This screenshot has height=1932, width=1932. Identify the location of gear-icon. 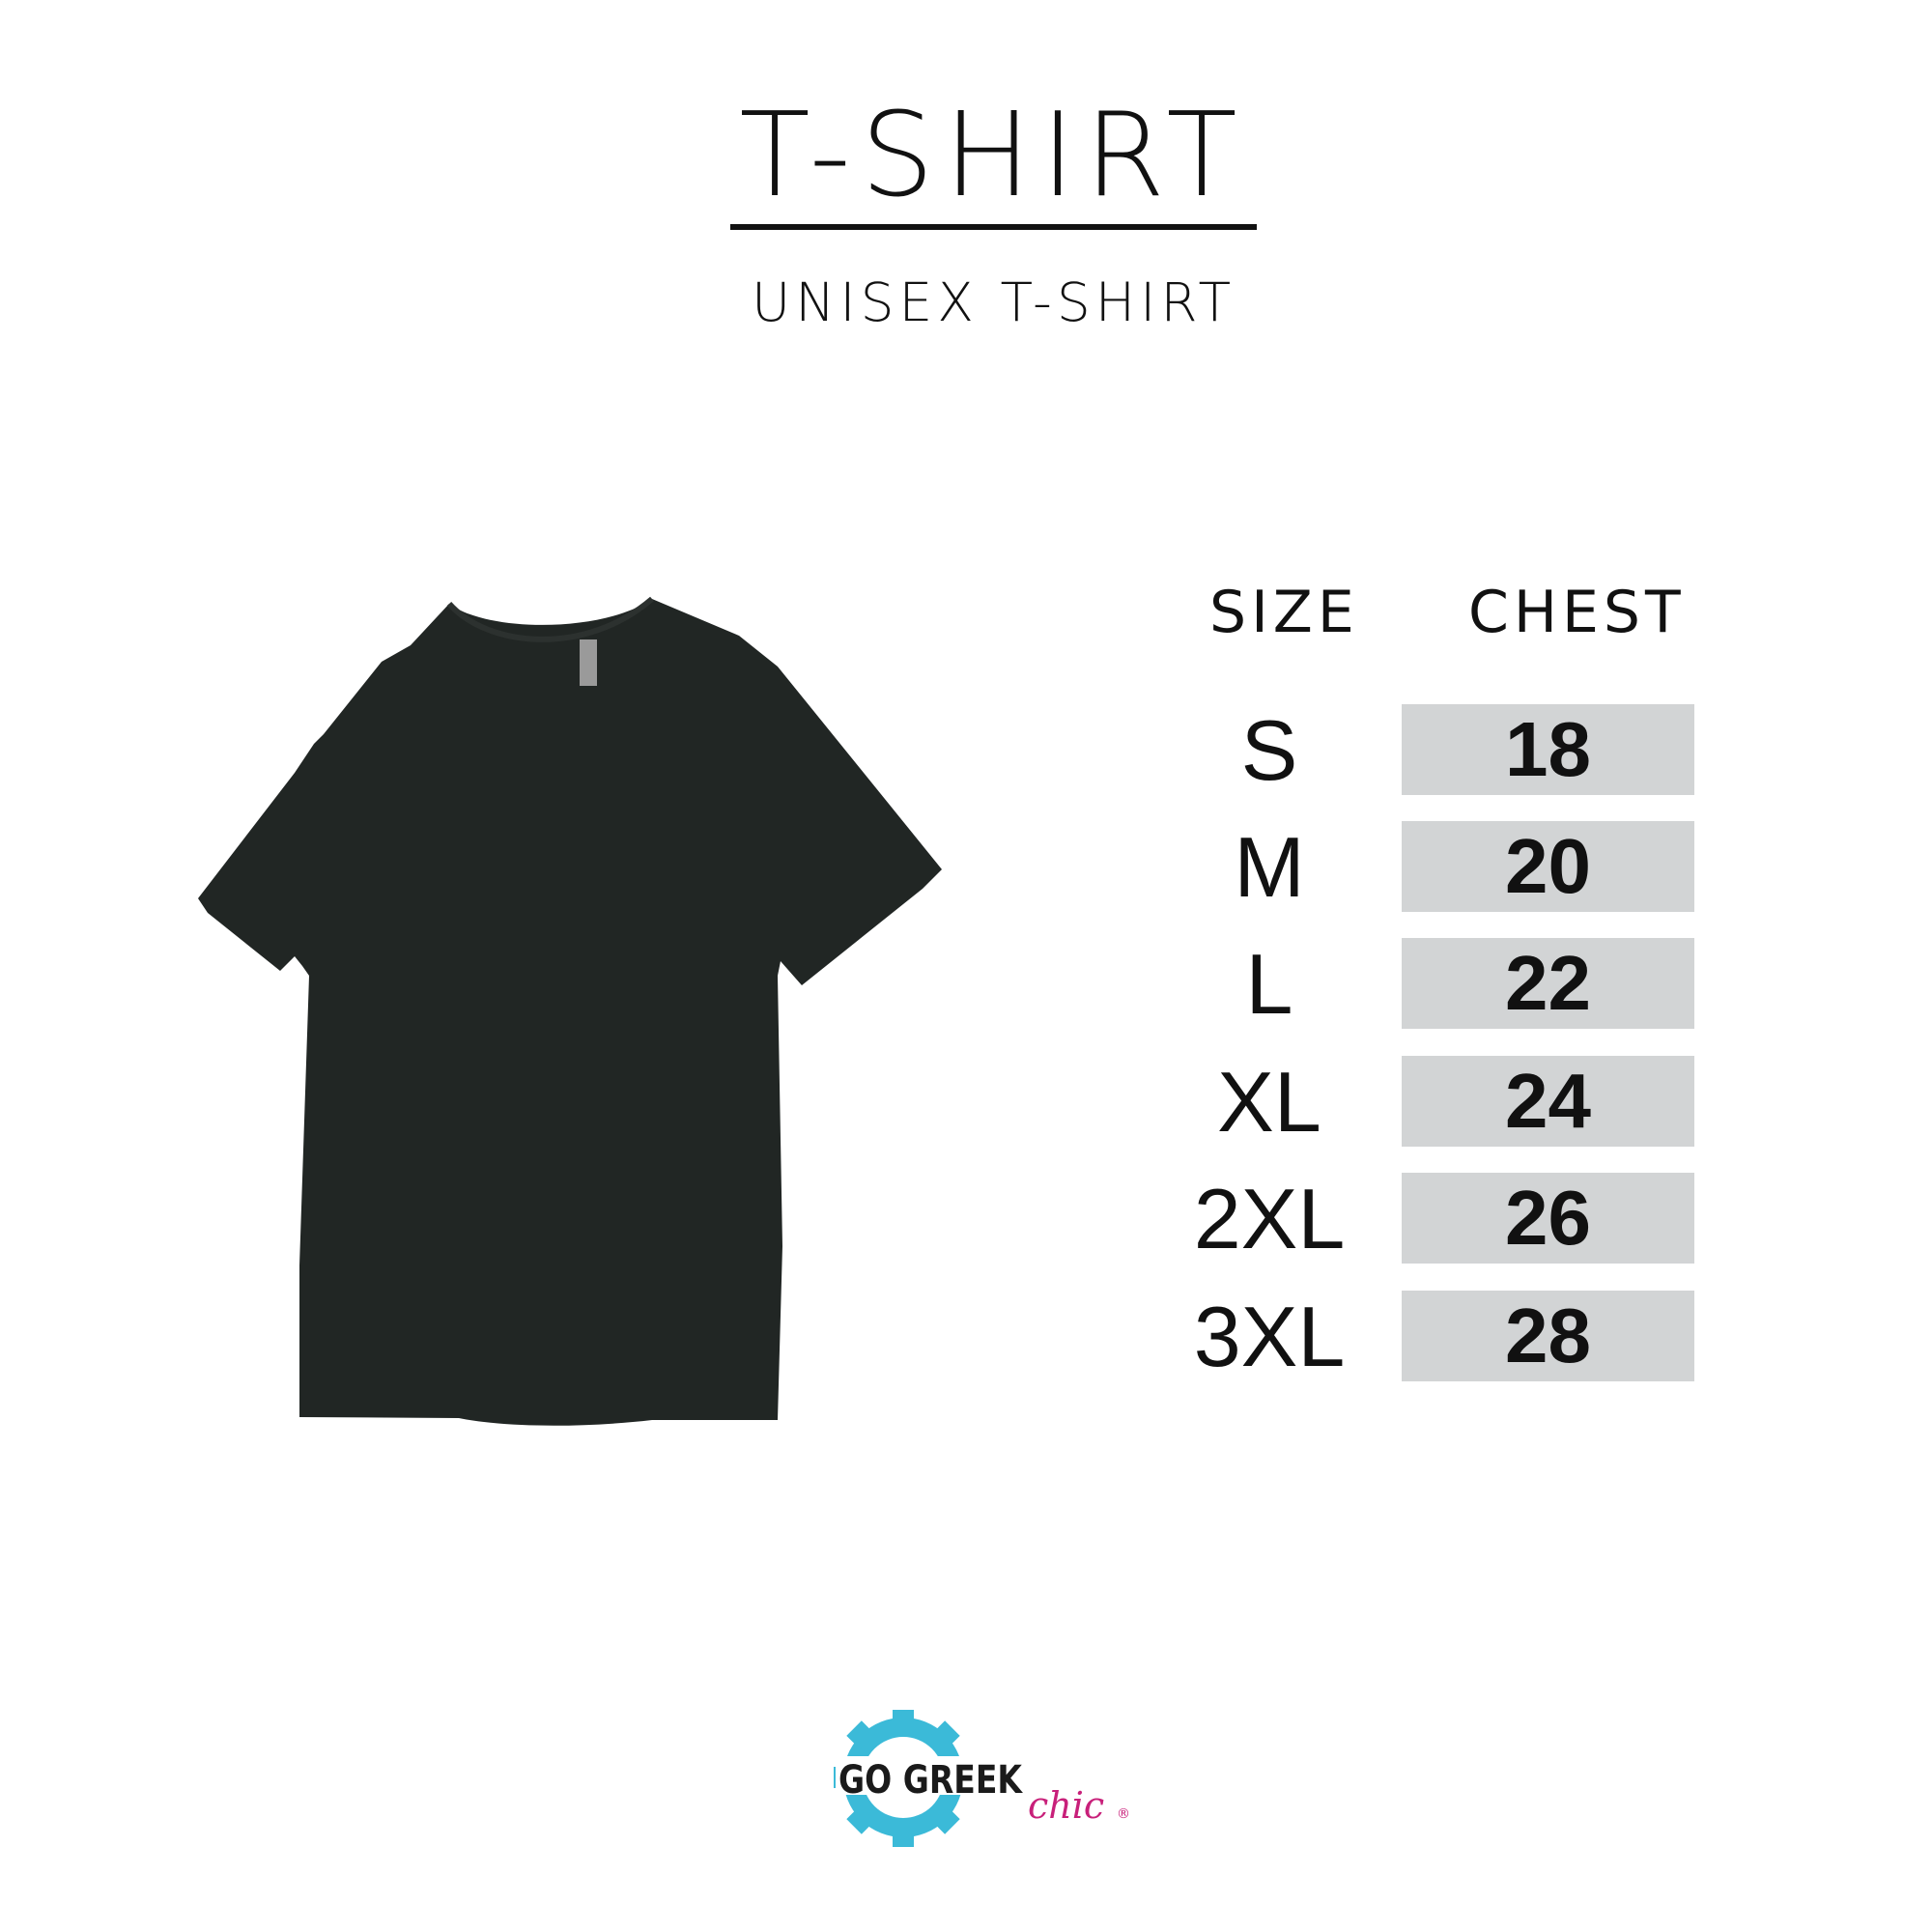
(917, 1778).